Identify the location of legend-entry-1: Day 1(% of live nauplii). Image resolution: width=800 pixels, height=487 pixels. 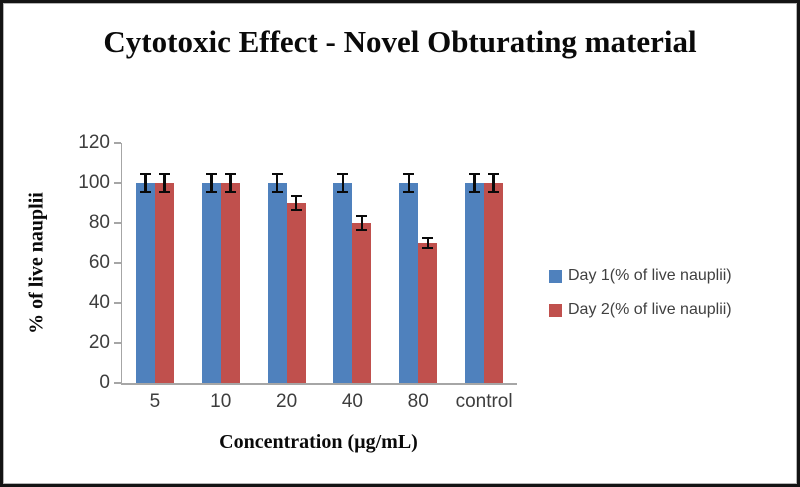
(640, 276).